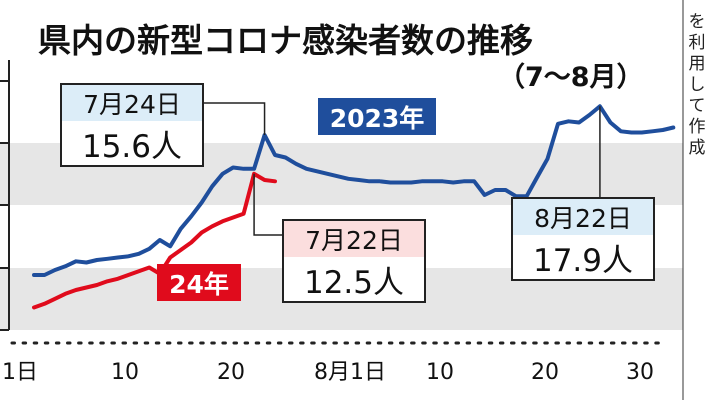  I want to click on callout-aug22-header, so click(583, 217).